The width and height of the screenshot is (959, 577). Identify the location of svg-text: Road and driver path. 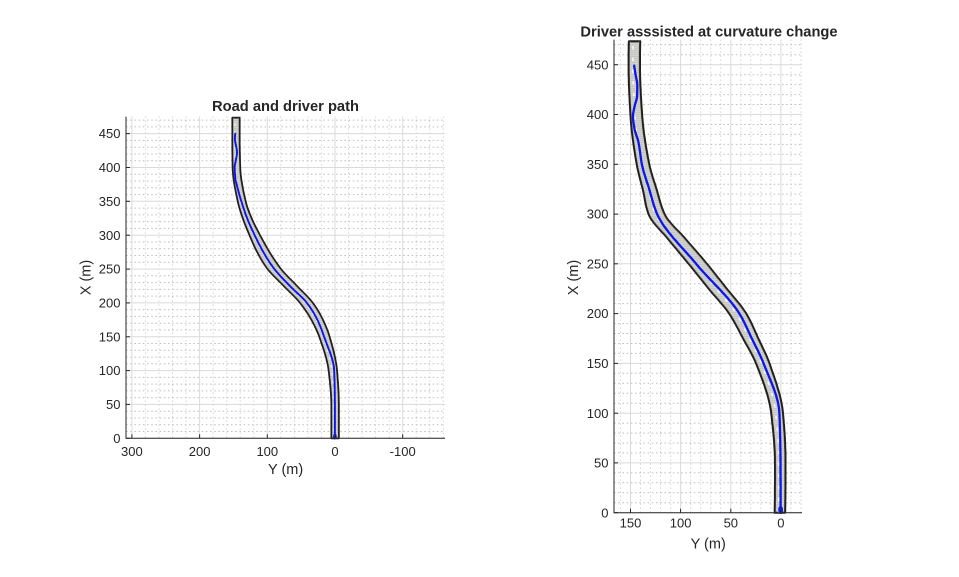
(285, 107).